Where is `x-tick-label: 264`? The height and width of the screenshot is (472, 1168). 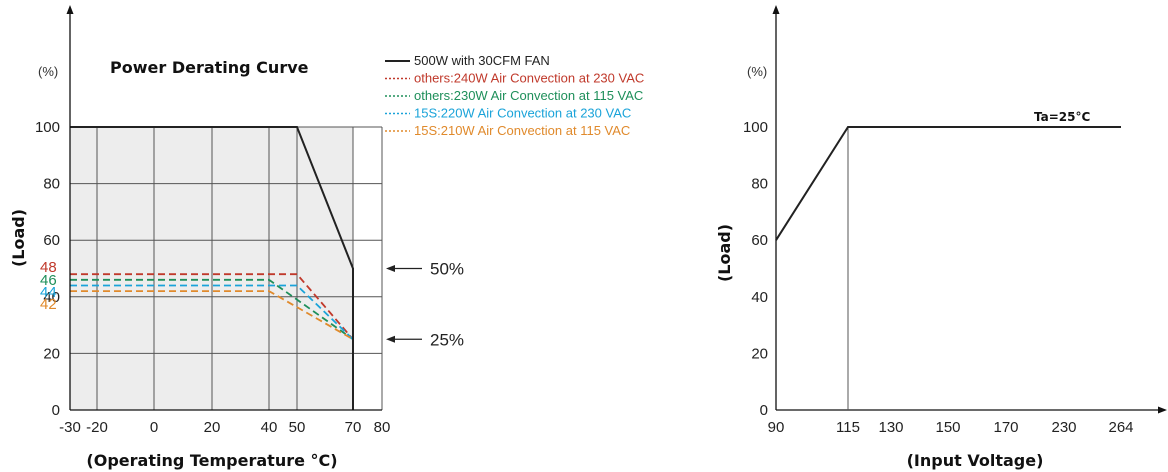
x-tick-label: 264 is located at coordinates (1120, 427).